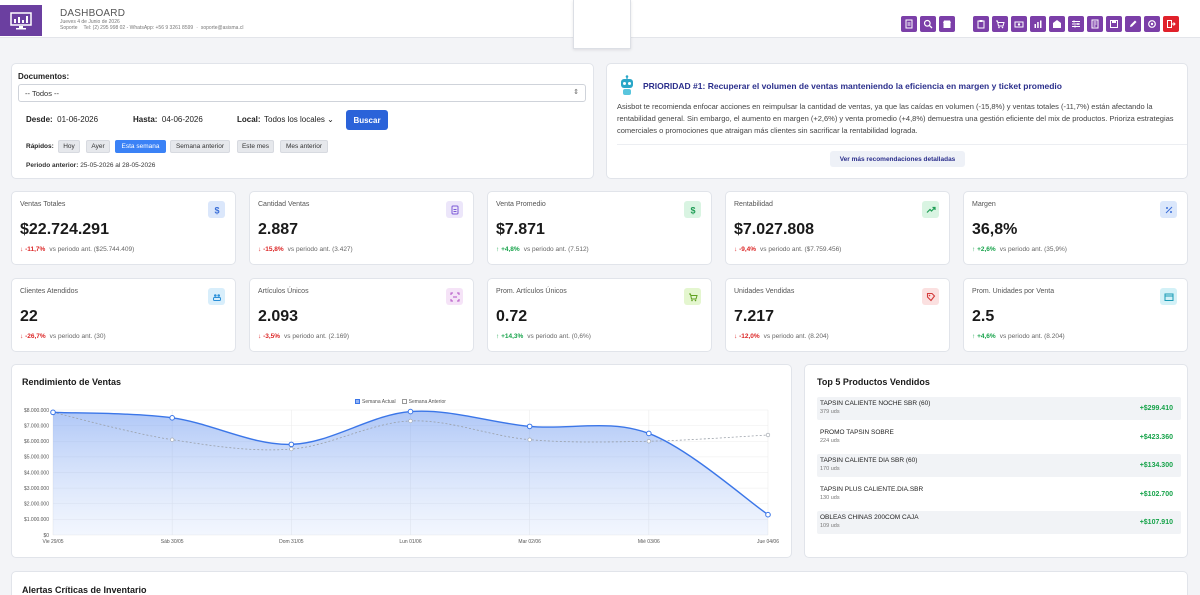 This screenshot has width=1200, height=595. I want to click on kpi-value: $7.871, so click(520, 229).